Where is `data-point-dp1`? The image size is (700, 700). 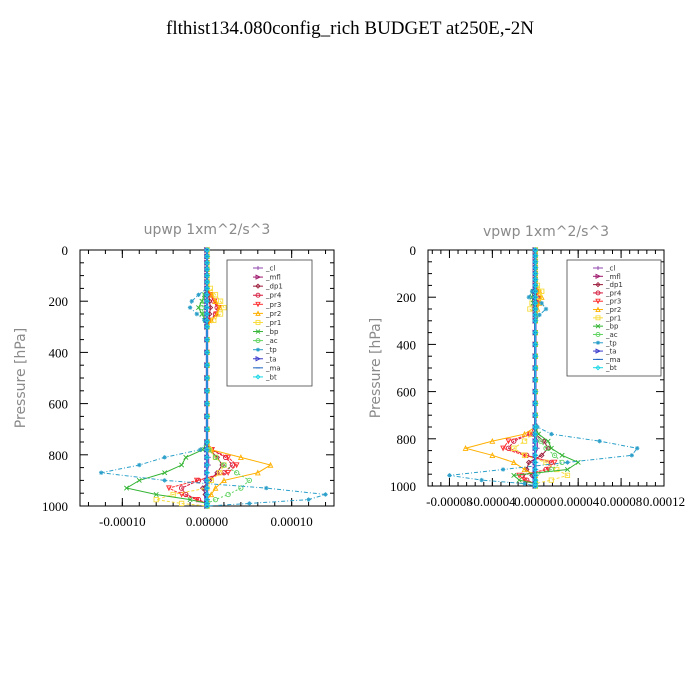
data-point-dp1 is located at coordinates (202, 488).